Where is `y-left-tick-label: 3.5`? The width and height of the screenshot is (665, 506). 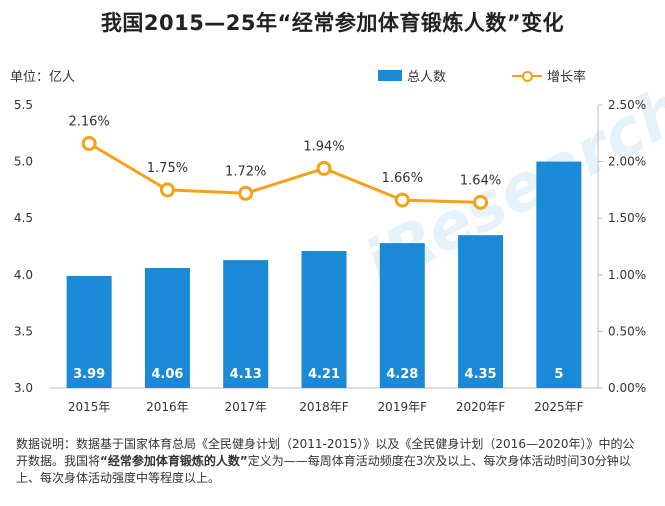 y-left-tick-label: 3.5 is located at coordinates (23, 331).